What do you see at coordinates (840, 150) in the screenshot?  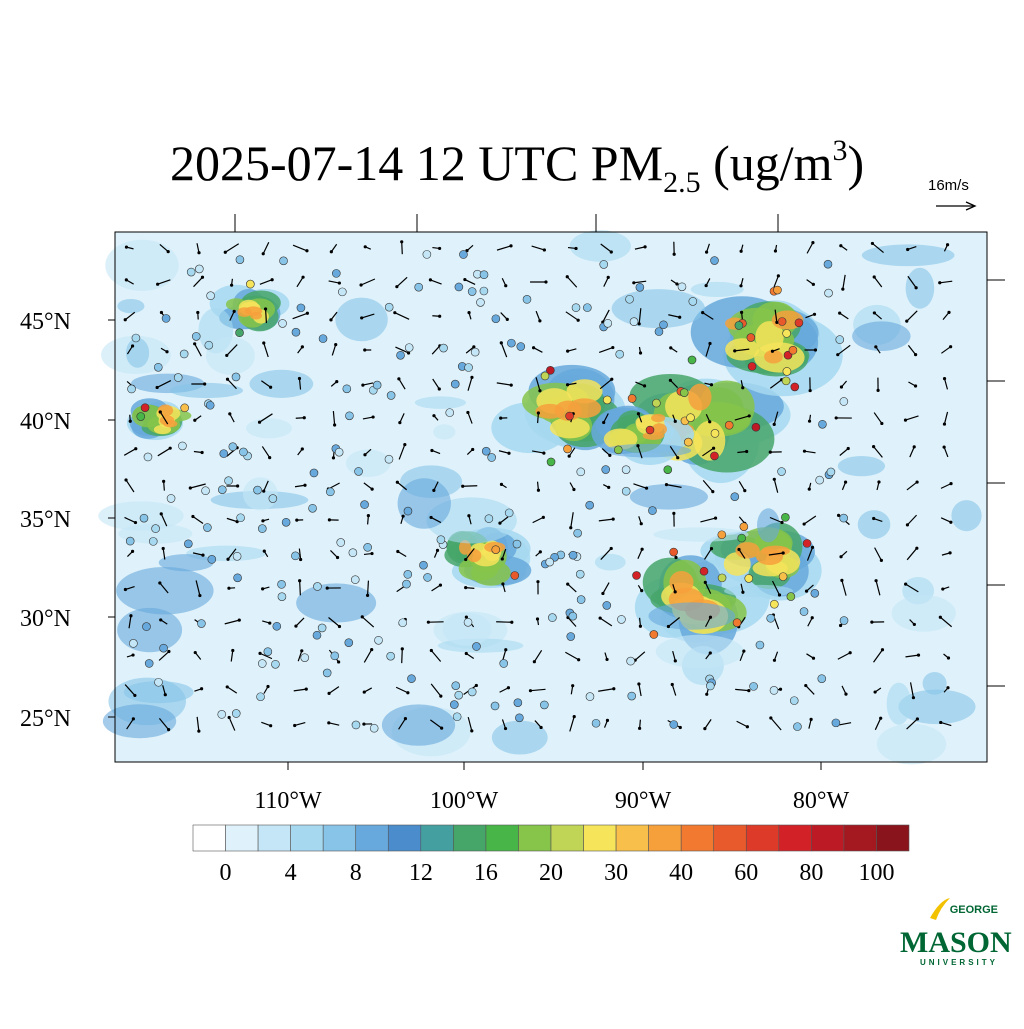 I see `title-sup: 3` at bounding box center [840, 150].